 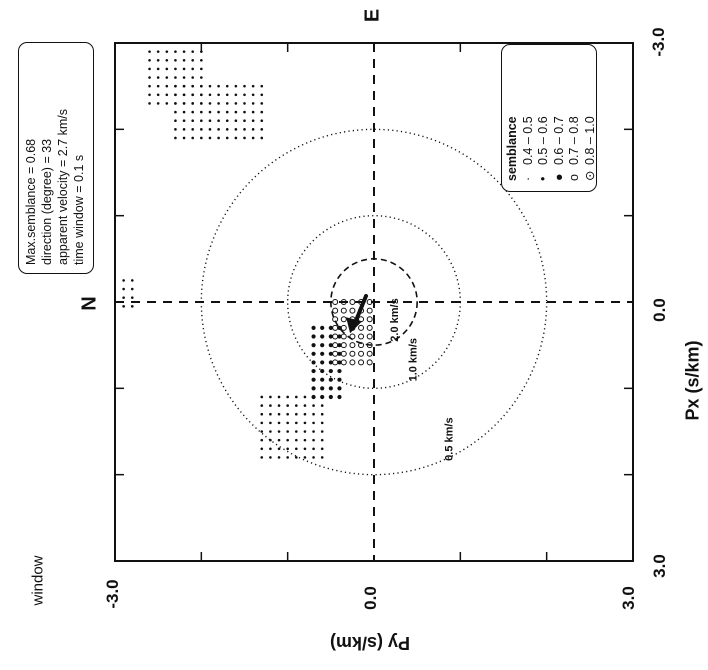 I want to click on legend-symbol: o, so click(x=574, y=177).